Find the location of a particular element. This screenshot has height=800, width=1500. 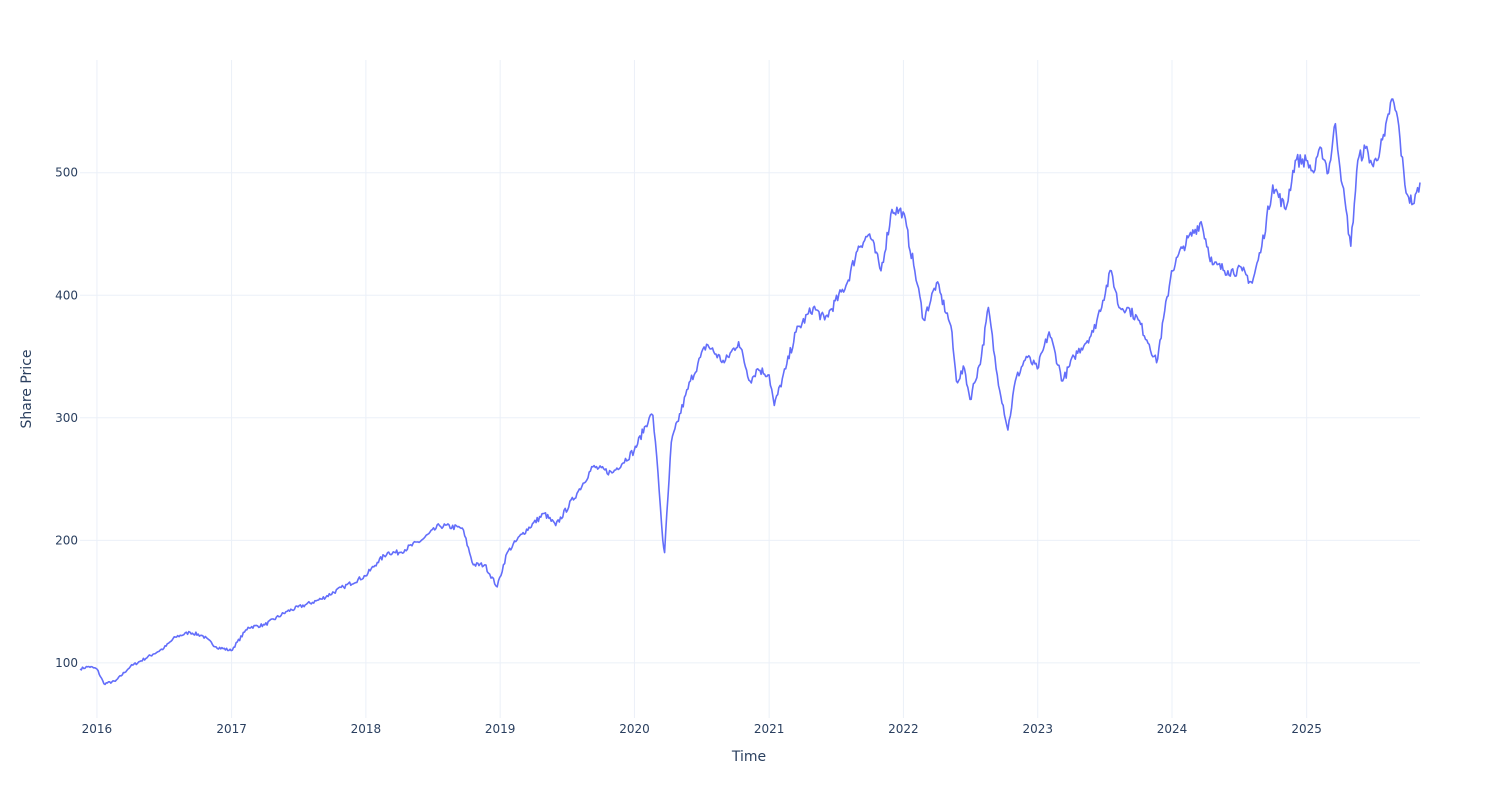

x-tick-label: 2022 is located at coordinates (903, 729).